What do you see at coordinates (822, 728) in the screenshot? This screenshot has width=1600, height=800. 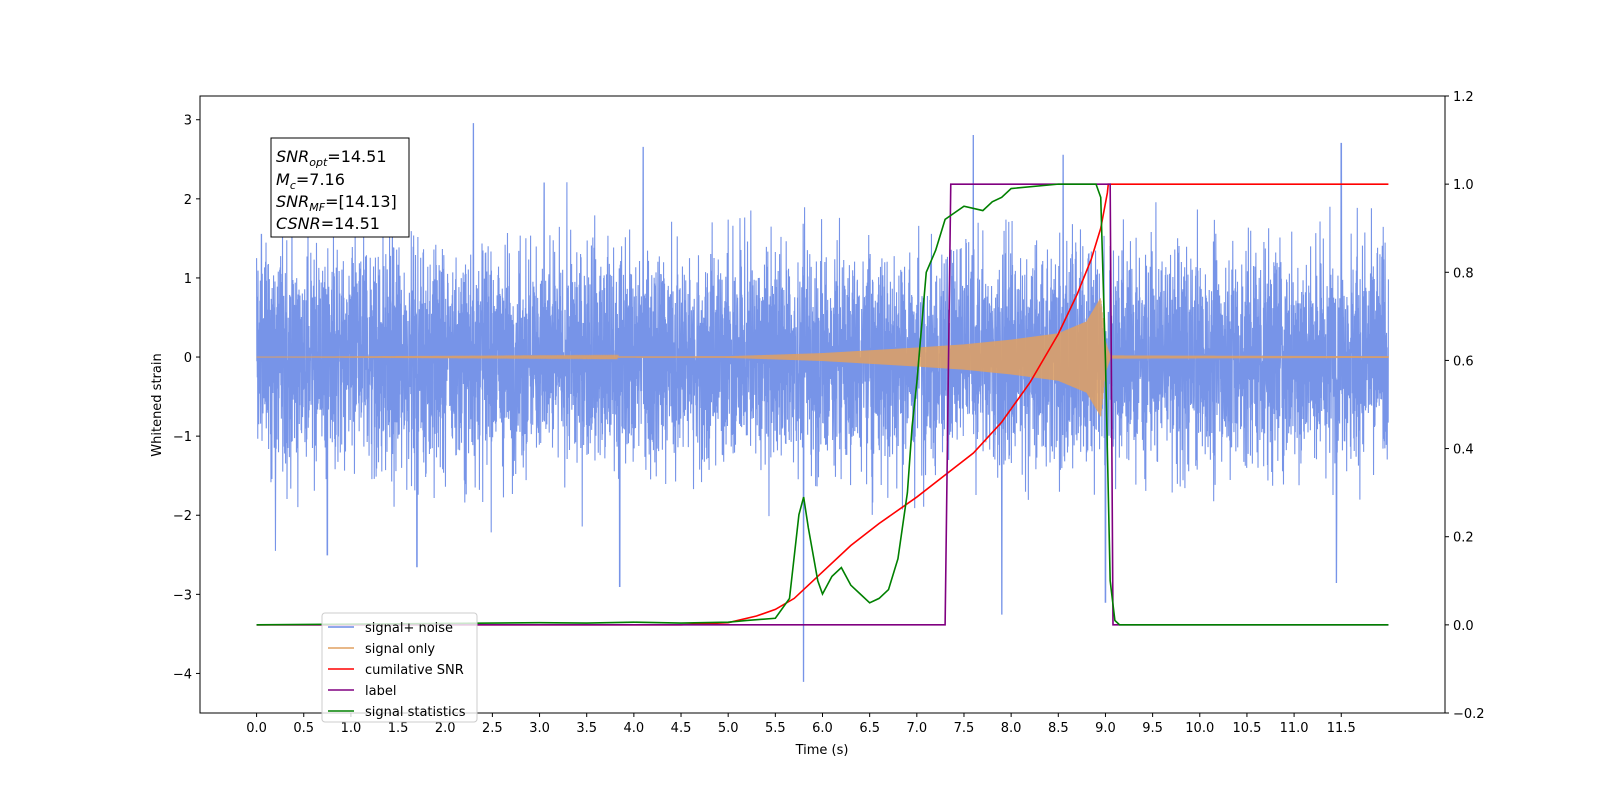 I see `x-tick-label: 6.0` at bounding box center [822, 728].